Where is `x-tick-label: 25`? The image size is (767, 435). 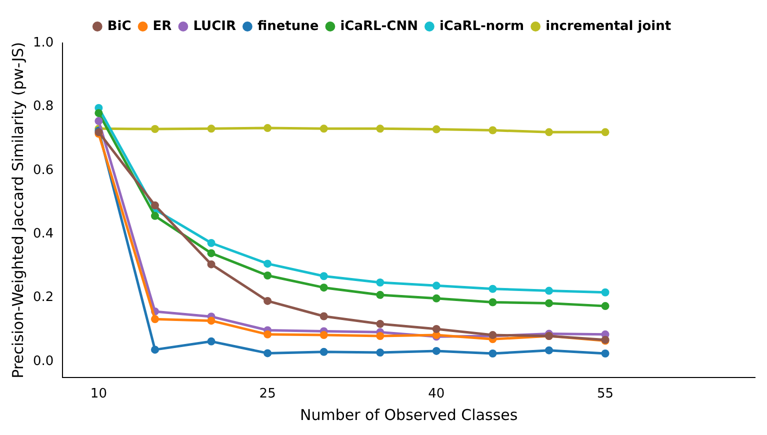 x-tick-label: 25 is located at coordinates (267, 394).